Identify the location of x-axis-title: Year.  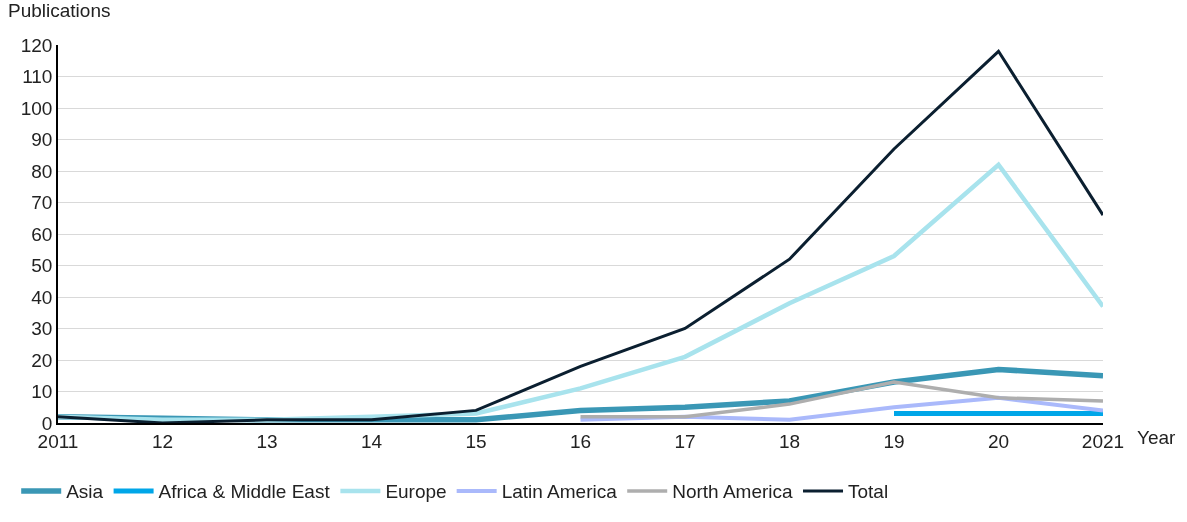
(1157, 437).